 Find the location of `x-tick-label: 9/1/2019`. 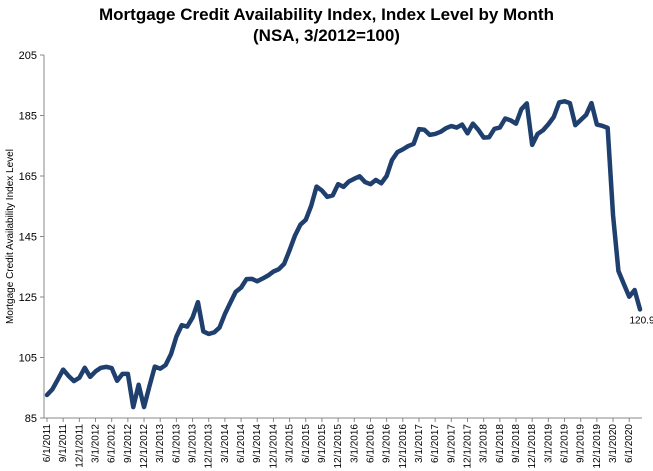

x-tick-label: 9/1/2019 is located at coordinates (581, 443).